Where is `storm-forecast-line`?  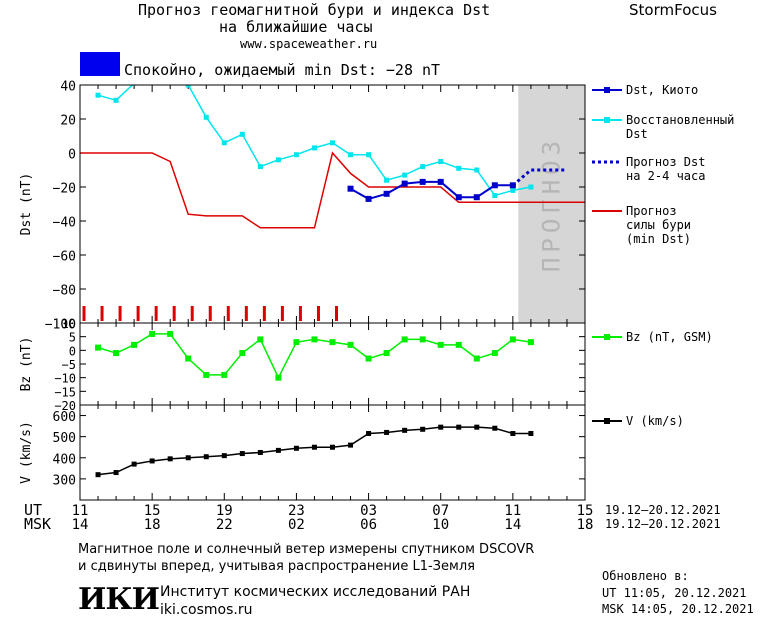
storm-forecast-line is located at coordinates (332, 190).